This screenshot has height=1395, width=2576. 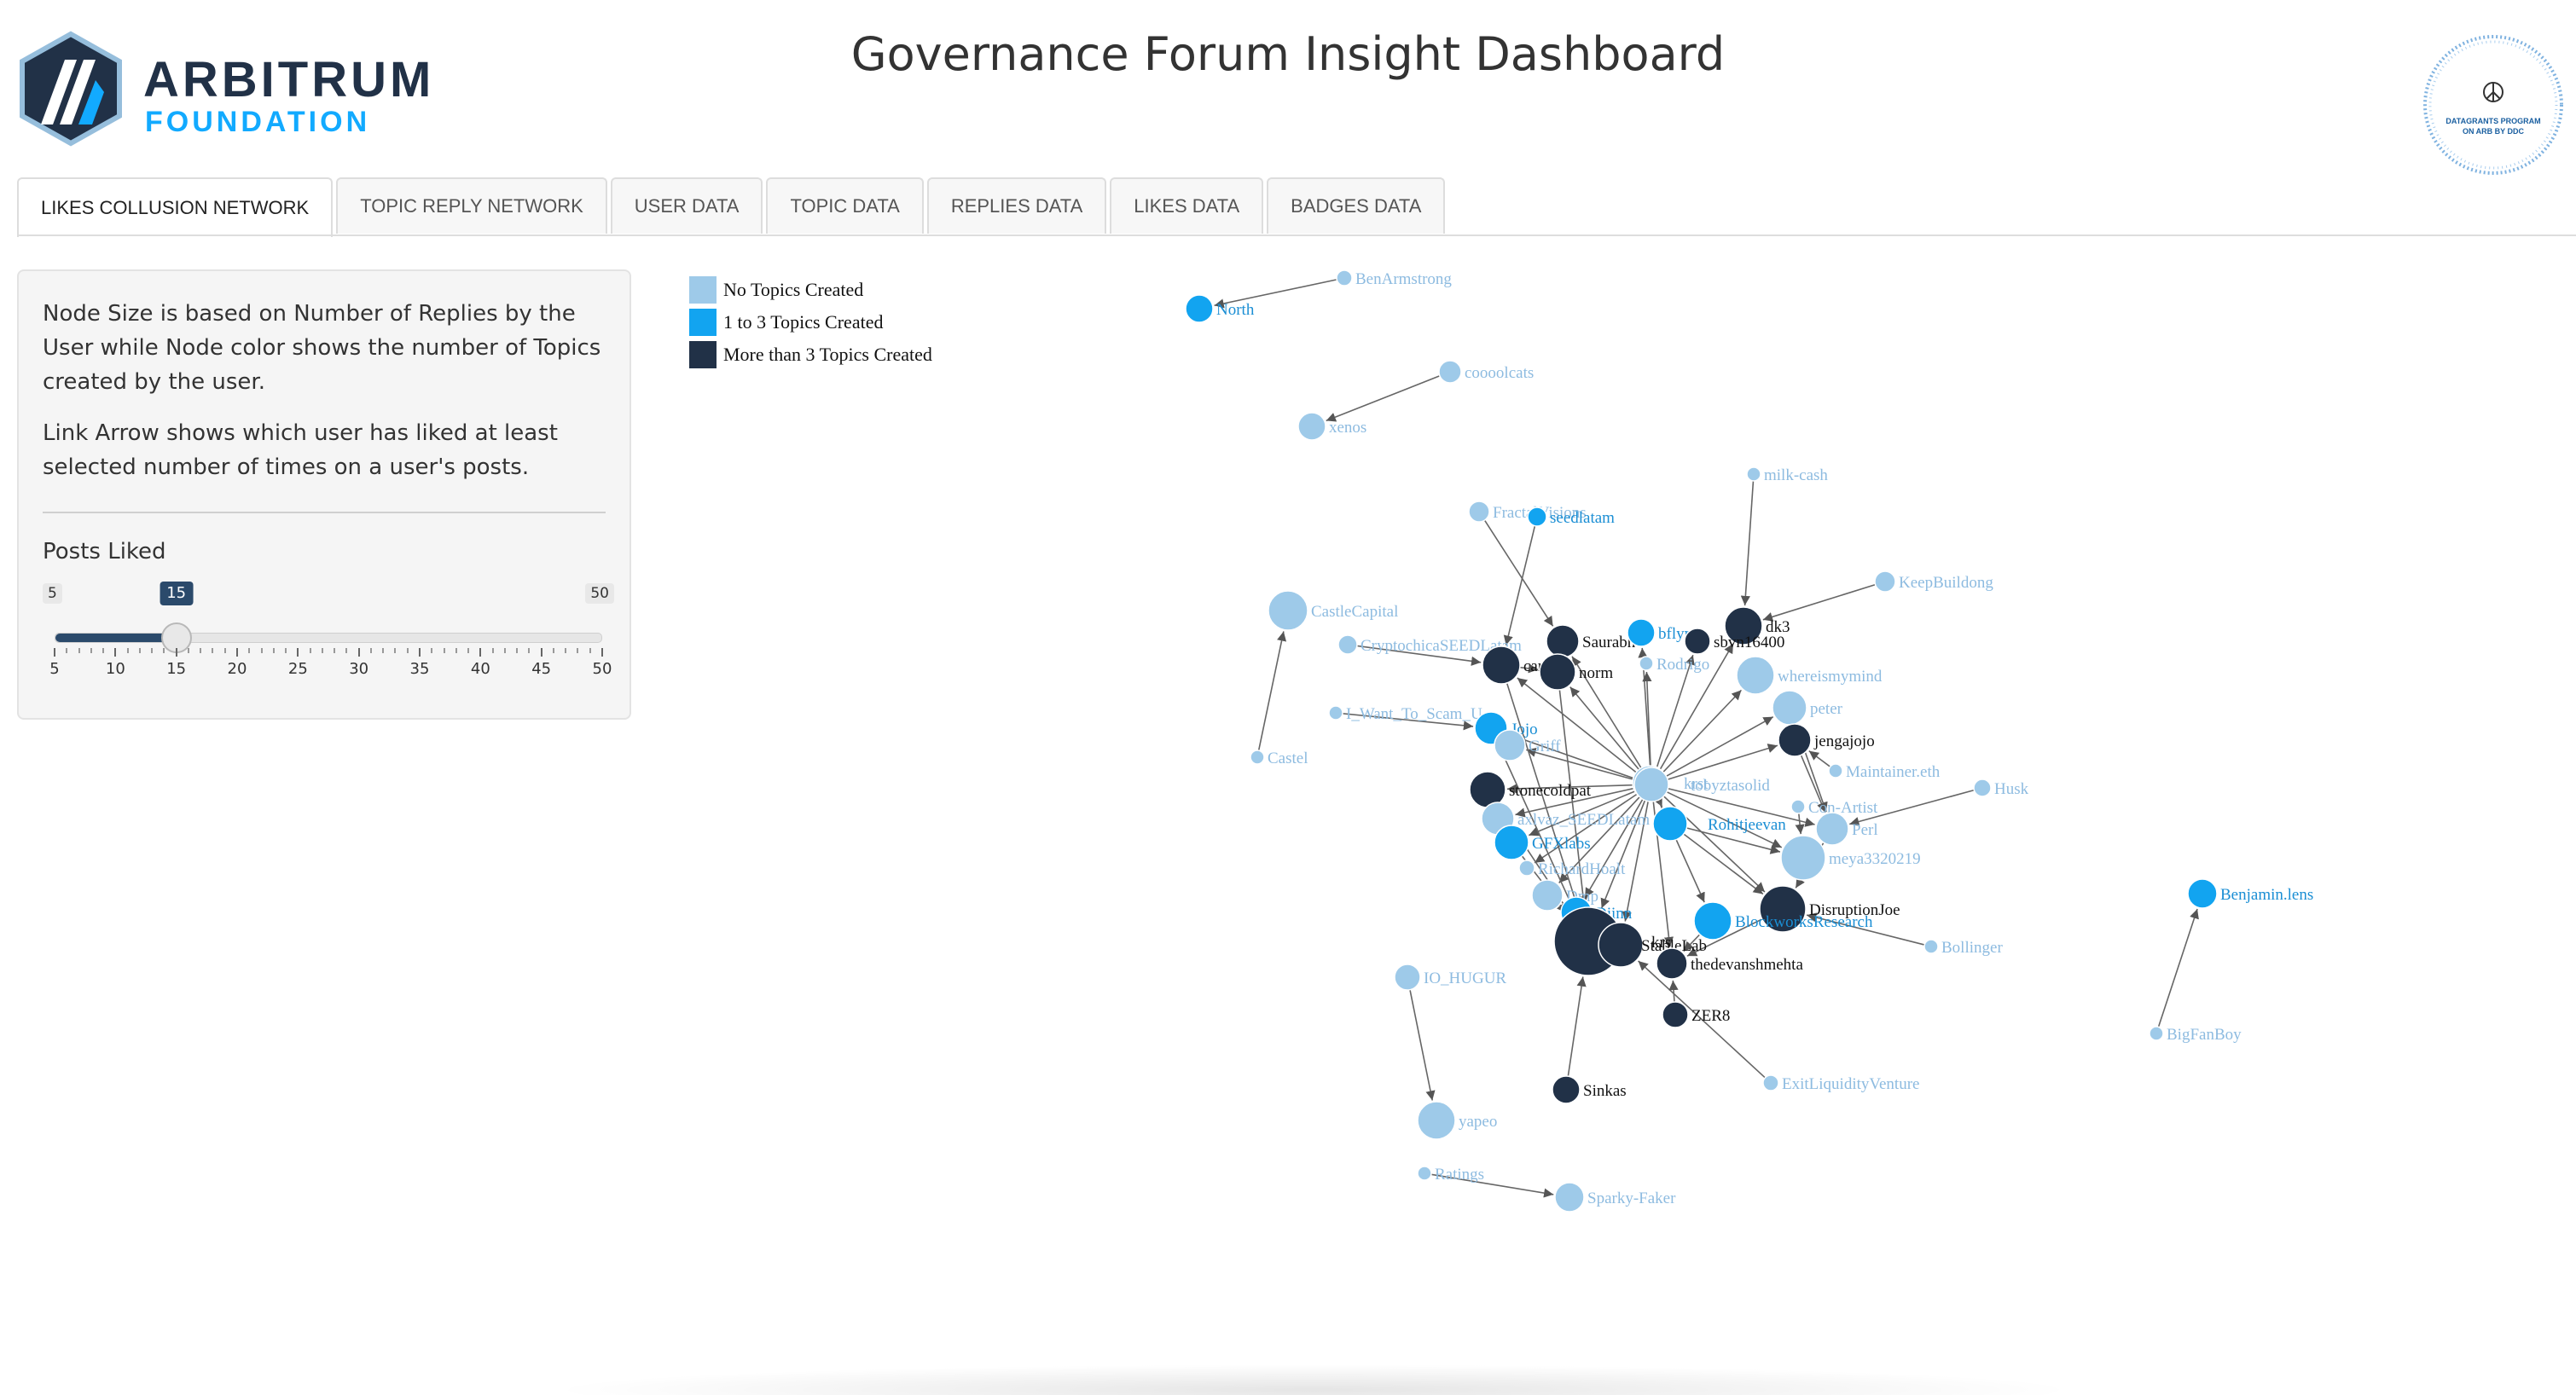 I want to click on network-node: IO_HUGUR, so click(x=1450, y=978).